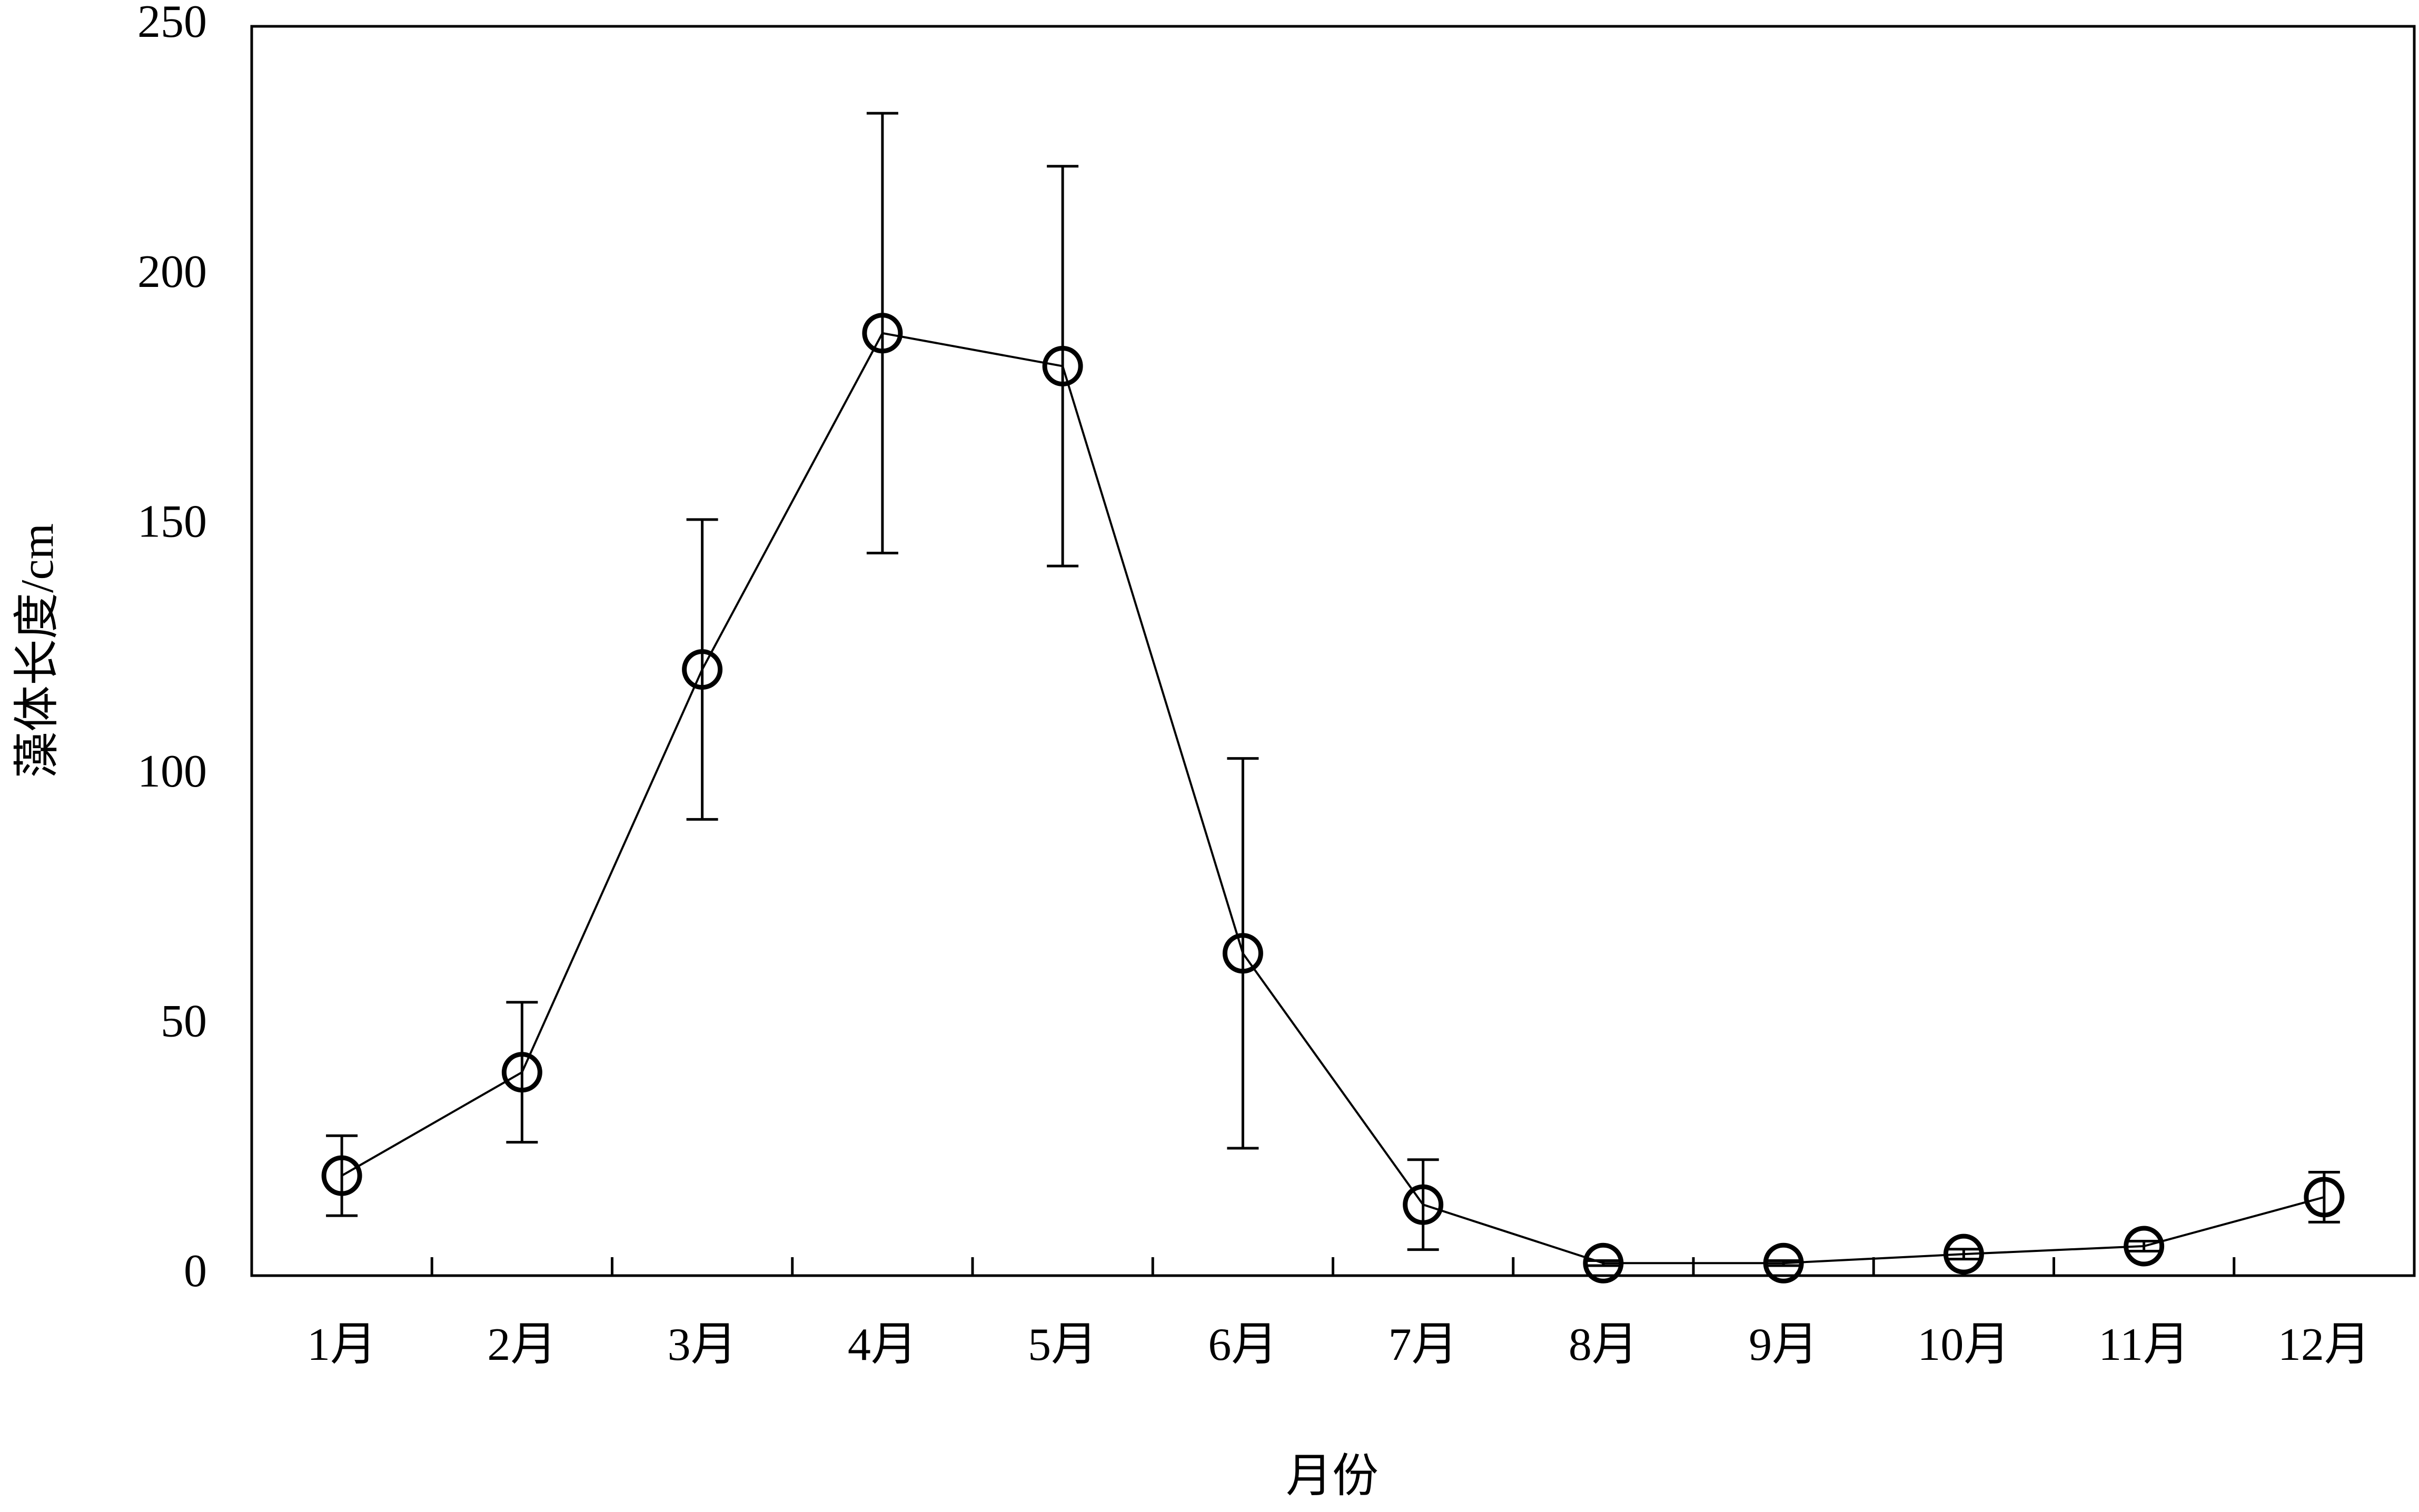  I want to click on x-tick-label: 12月, so click(2324, 1345).